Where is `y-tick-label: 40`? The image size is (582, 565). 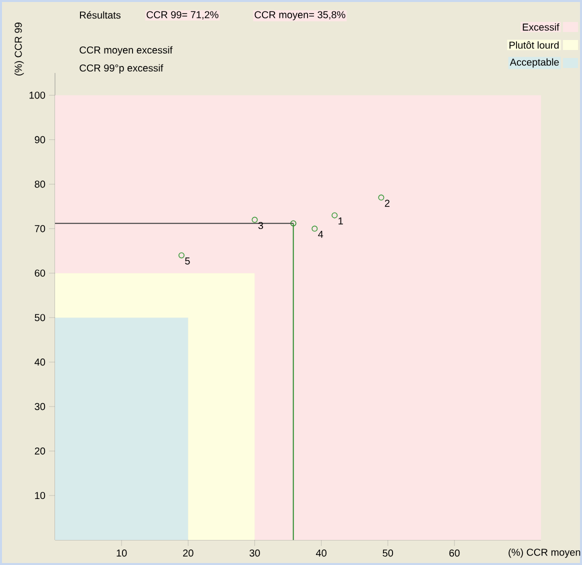
y-tick-label: 40 is located at coordinates (40, 362).